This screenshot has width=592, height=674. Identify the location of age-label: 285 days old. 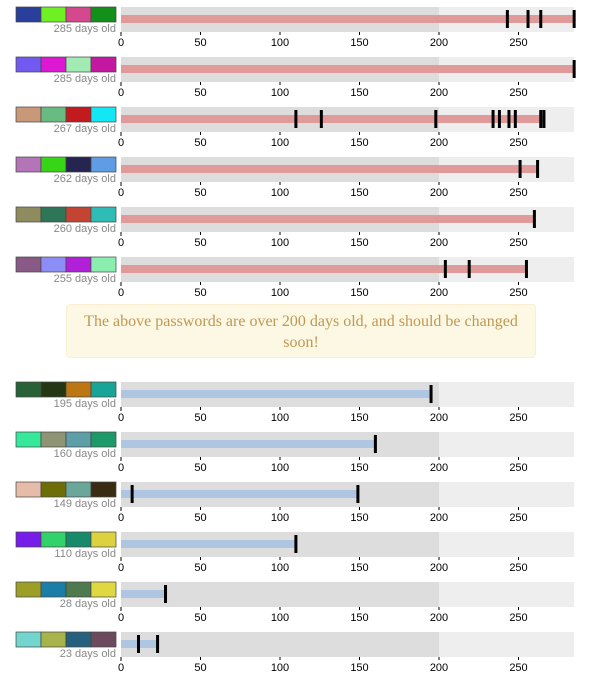
(85, 29).